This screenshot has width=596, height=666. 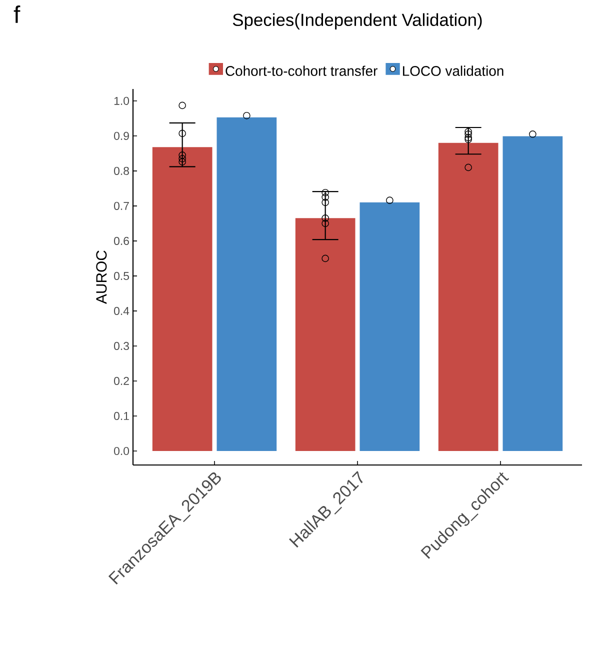 What do you see at coordinates (121, 206) in the screenshot?
I see `y-tick-label: 0.7` at bounding box center [121, 206].